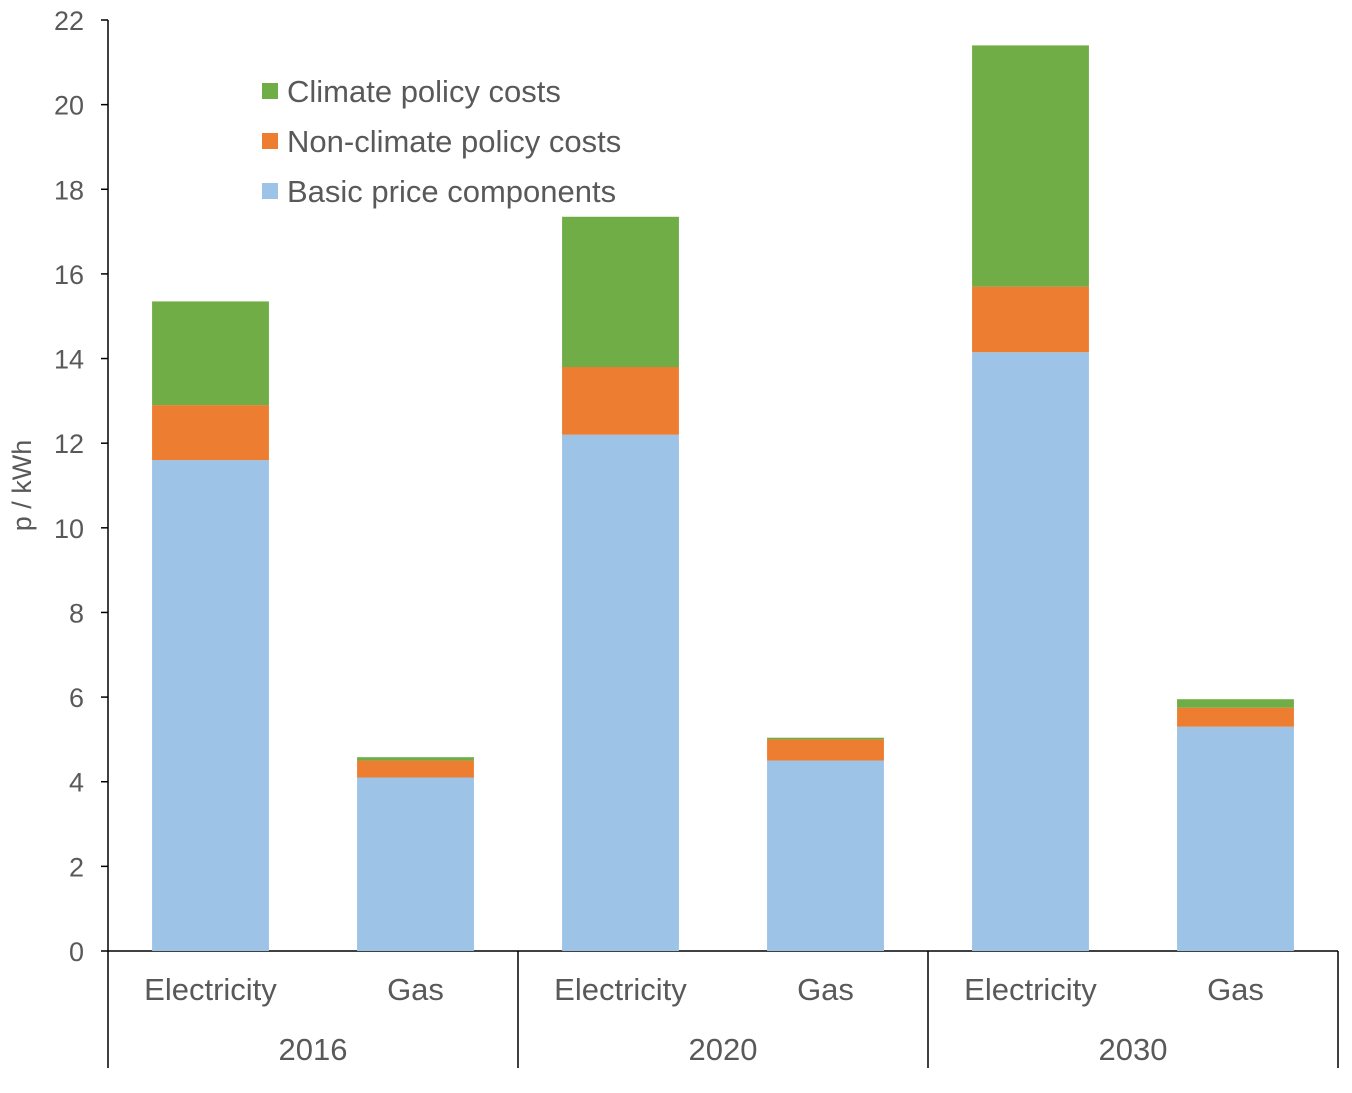  Describe the element at coordinates (69, 275) in the screenshot. I see `y-tick-label: 16` at that location.